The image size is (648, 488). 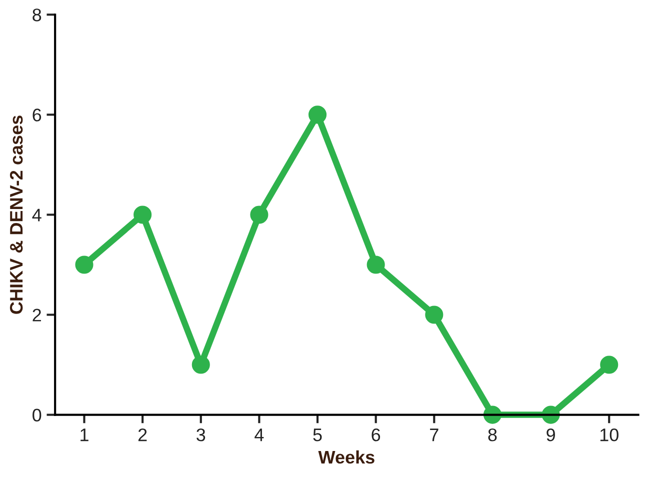 I want to click on y-axis-title: CHIKV & DENV-2 cases, so click(x=16, y=215).